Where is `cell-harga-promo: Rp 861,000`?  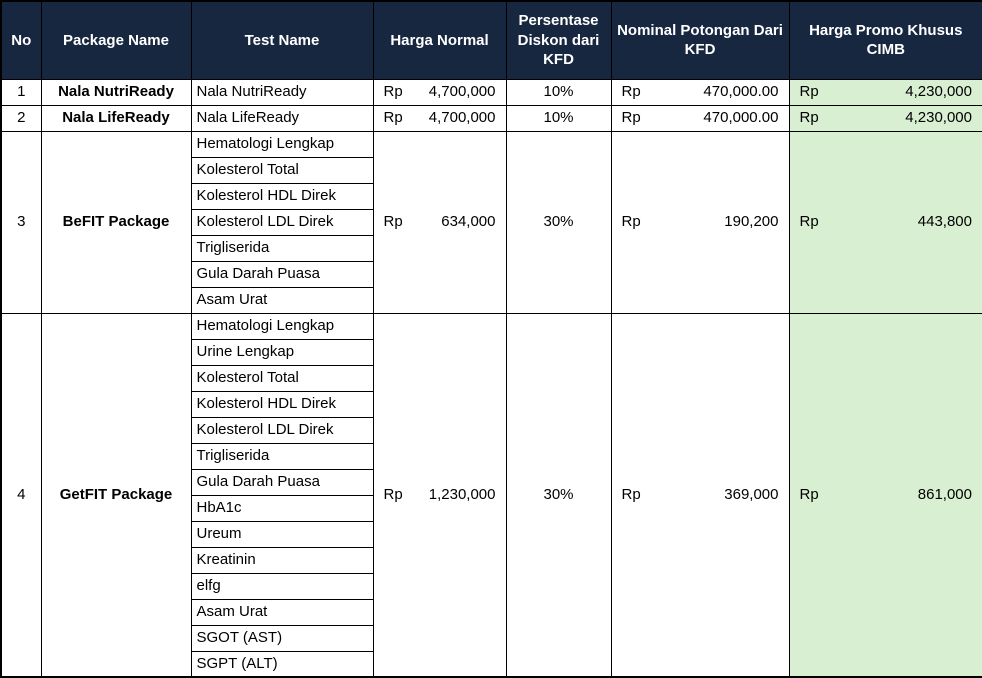
cell-harga-promo: Rp 861,000 is located at coordinates (885, 495).